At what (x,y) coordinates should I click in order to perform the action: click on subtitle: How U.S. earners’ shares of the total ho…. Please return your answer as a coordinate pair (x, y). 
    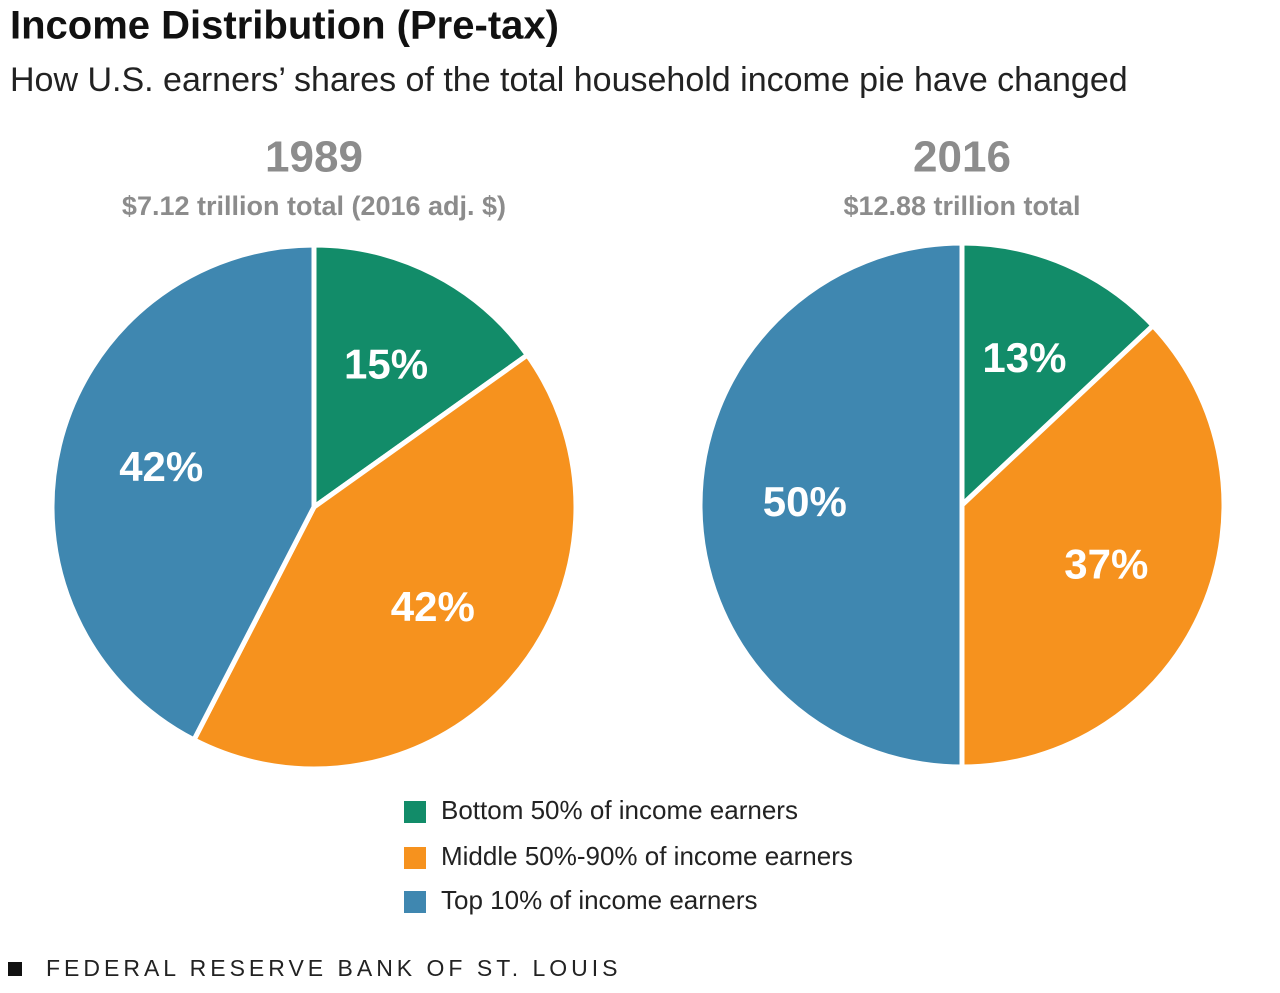
    Looking at the image, I should click on (569, 80).